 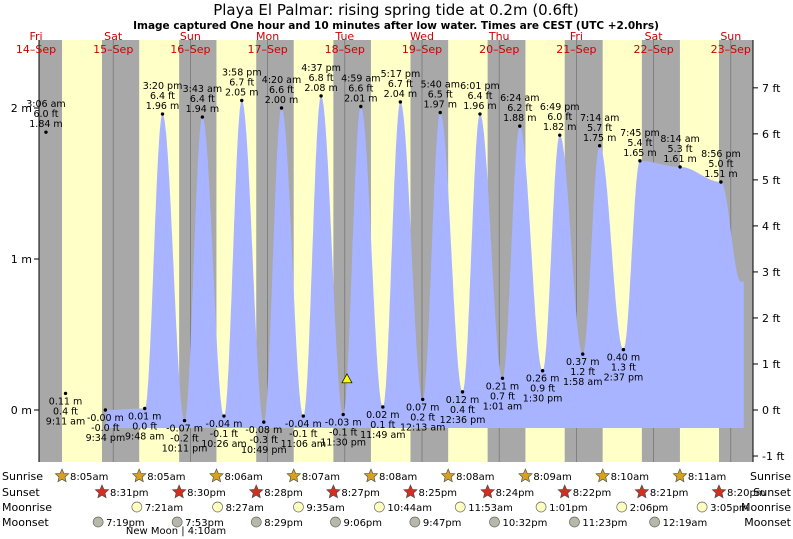 I want to click on right-tick-label: 3 ft, so click(x=771, y=272).